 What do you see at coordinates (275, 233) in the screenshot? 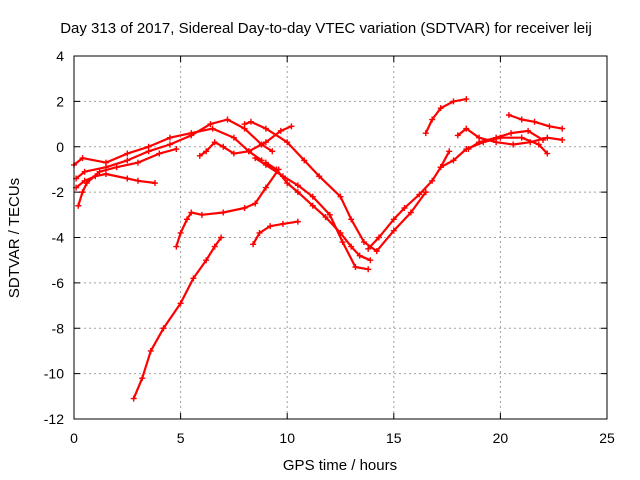
I see `series-arc-k` at bounding box center [275, 233].